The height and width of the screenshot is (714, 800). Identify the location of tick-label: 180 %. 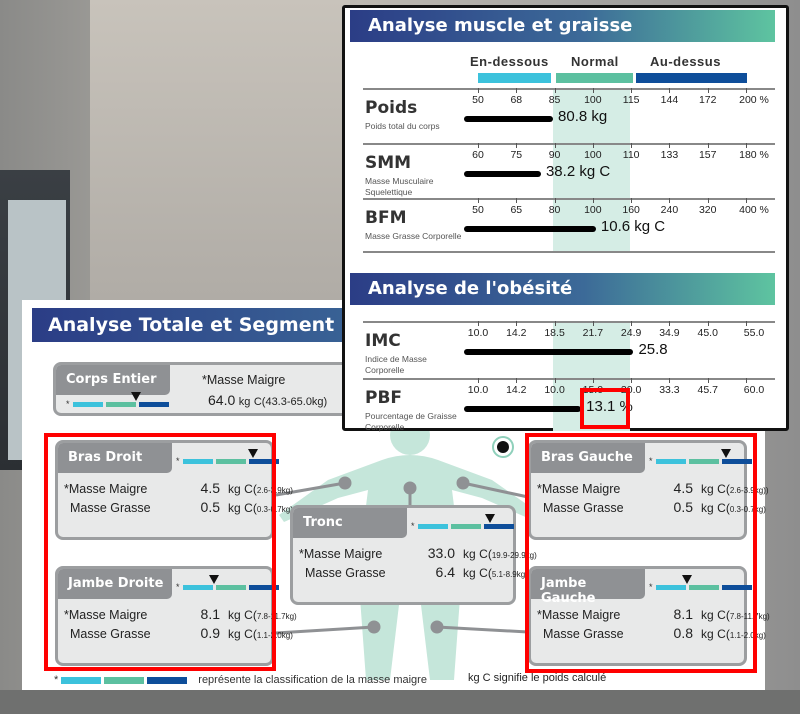
(754, 155).